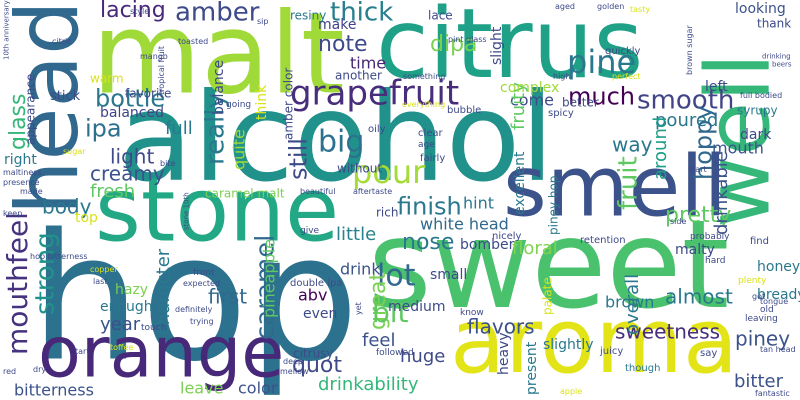  I want to click on word: note, so click(343, 44).